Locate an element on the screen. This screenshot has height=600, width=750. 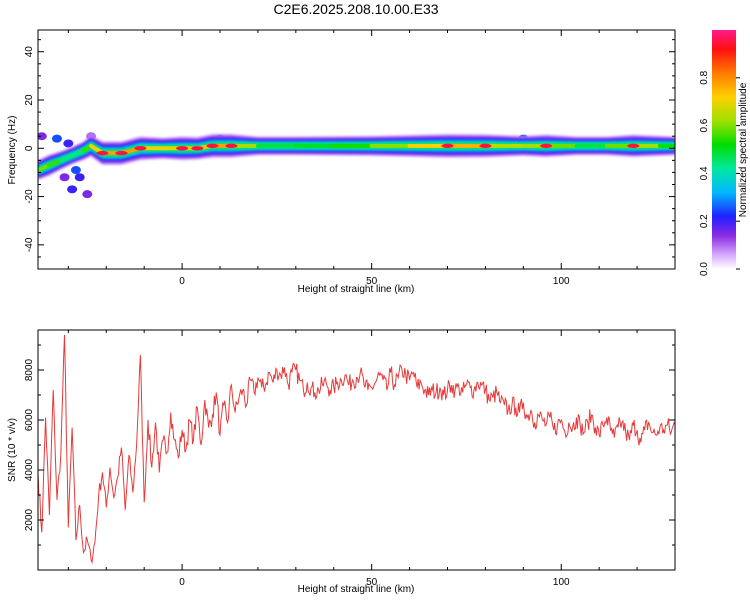
snr-x-axis-title: Height of straight line (km) is located at coordinates (356, 589).